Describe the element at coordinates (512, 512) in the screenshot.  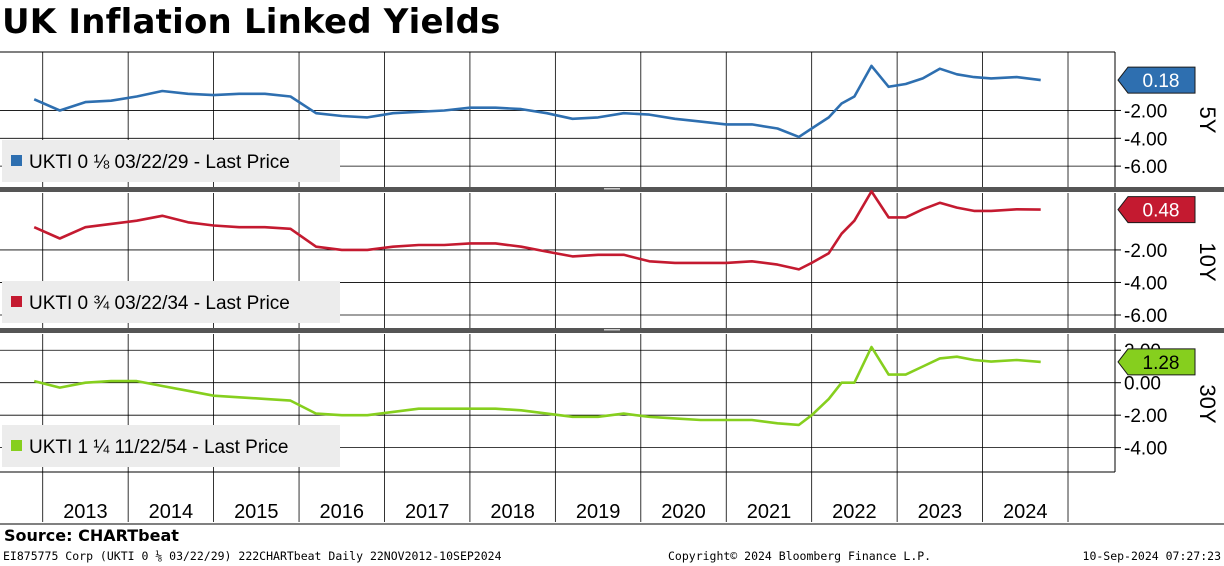
I see `x-tick-label: 2018` at that location.